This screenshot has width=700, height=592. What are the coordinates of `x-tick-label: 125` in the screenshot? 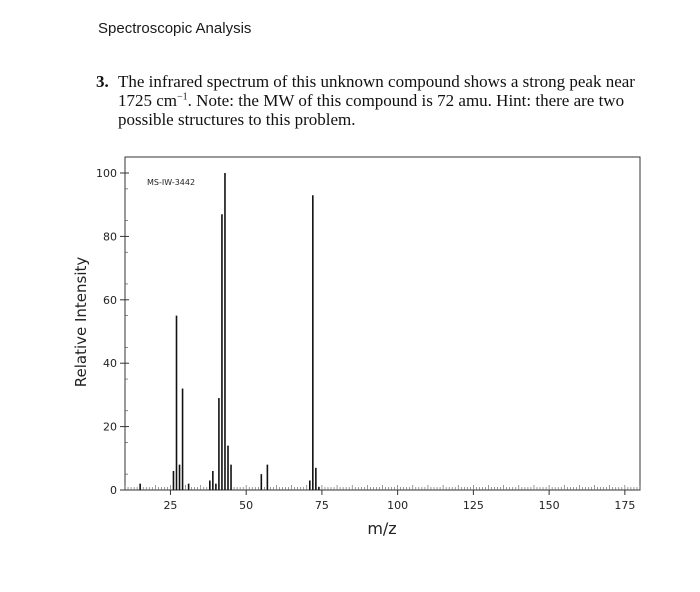 It's located at (473, 505).